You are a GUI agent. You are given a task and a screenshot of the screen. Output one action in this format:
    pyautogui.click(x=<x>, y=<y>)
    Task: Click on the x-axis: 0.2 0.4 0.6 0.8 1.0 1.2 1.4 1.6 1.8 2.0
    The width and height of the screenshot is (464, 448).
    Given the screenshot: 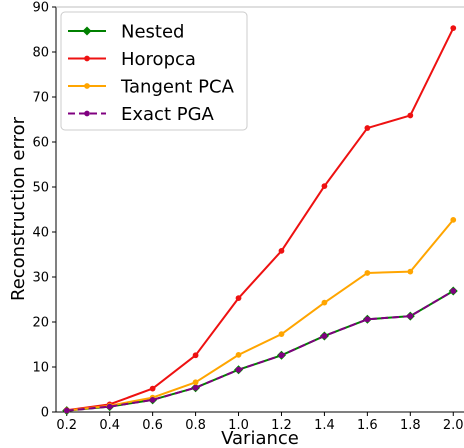 What is the action you would take?
    pyautogui.click(x=260, y=422)
    